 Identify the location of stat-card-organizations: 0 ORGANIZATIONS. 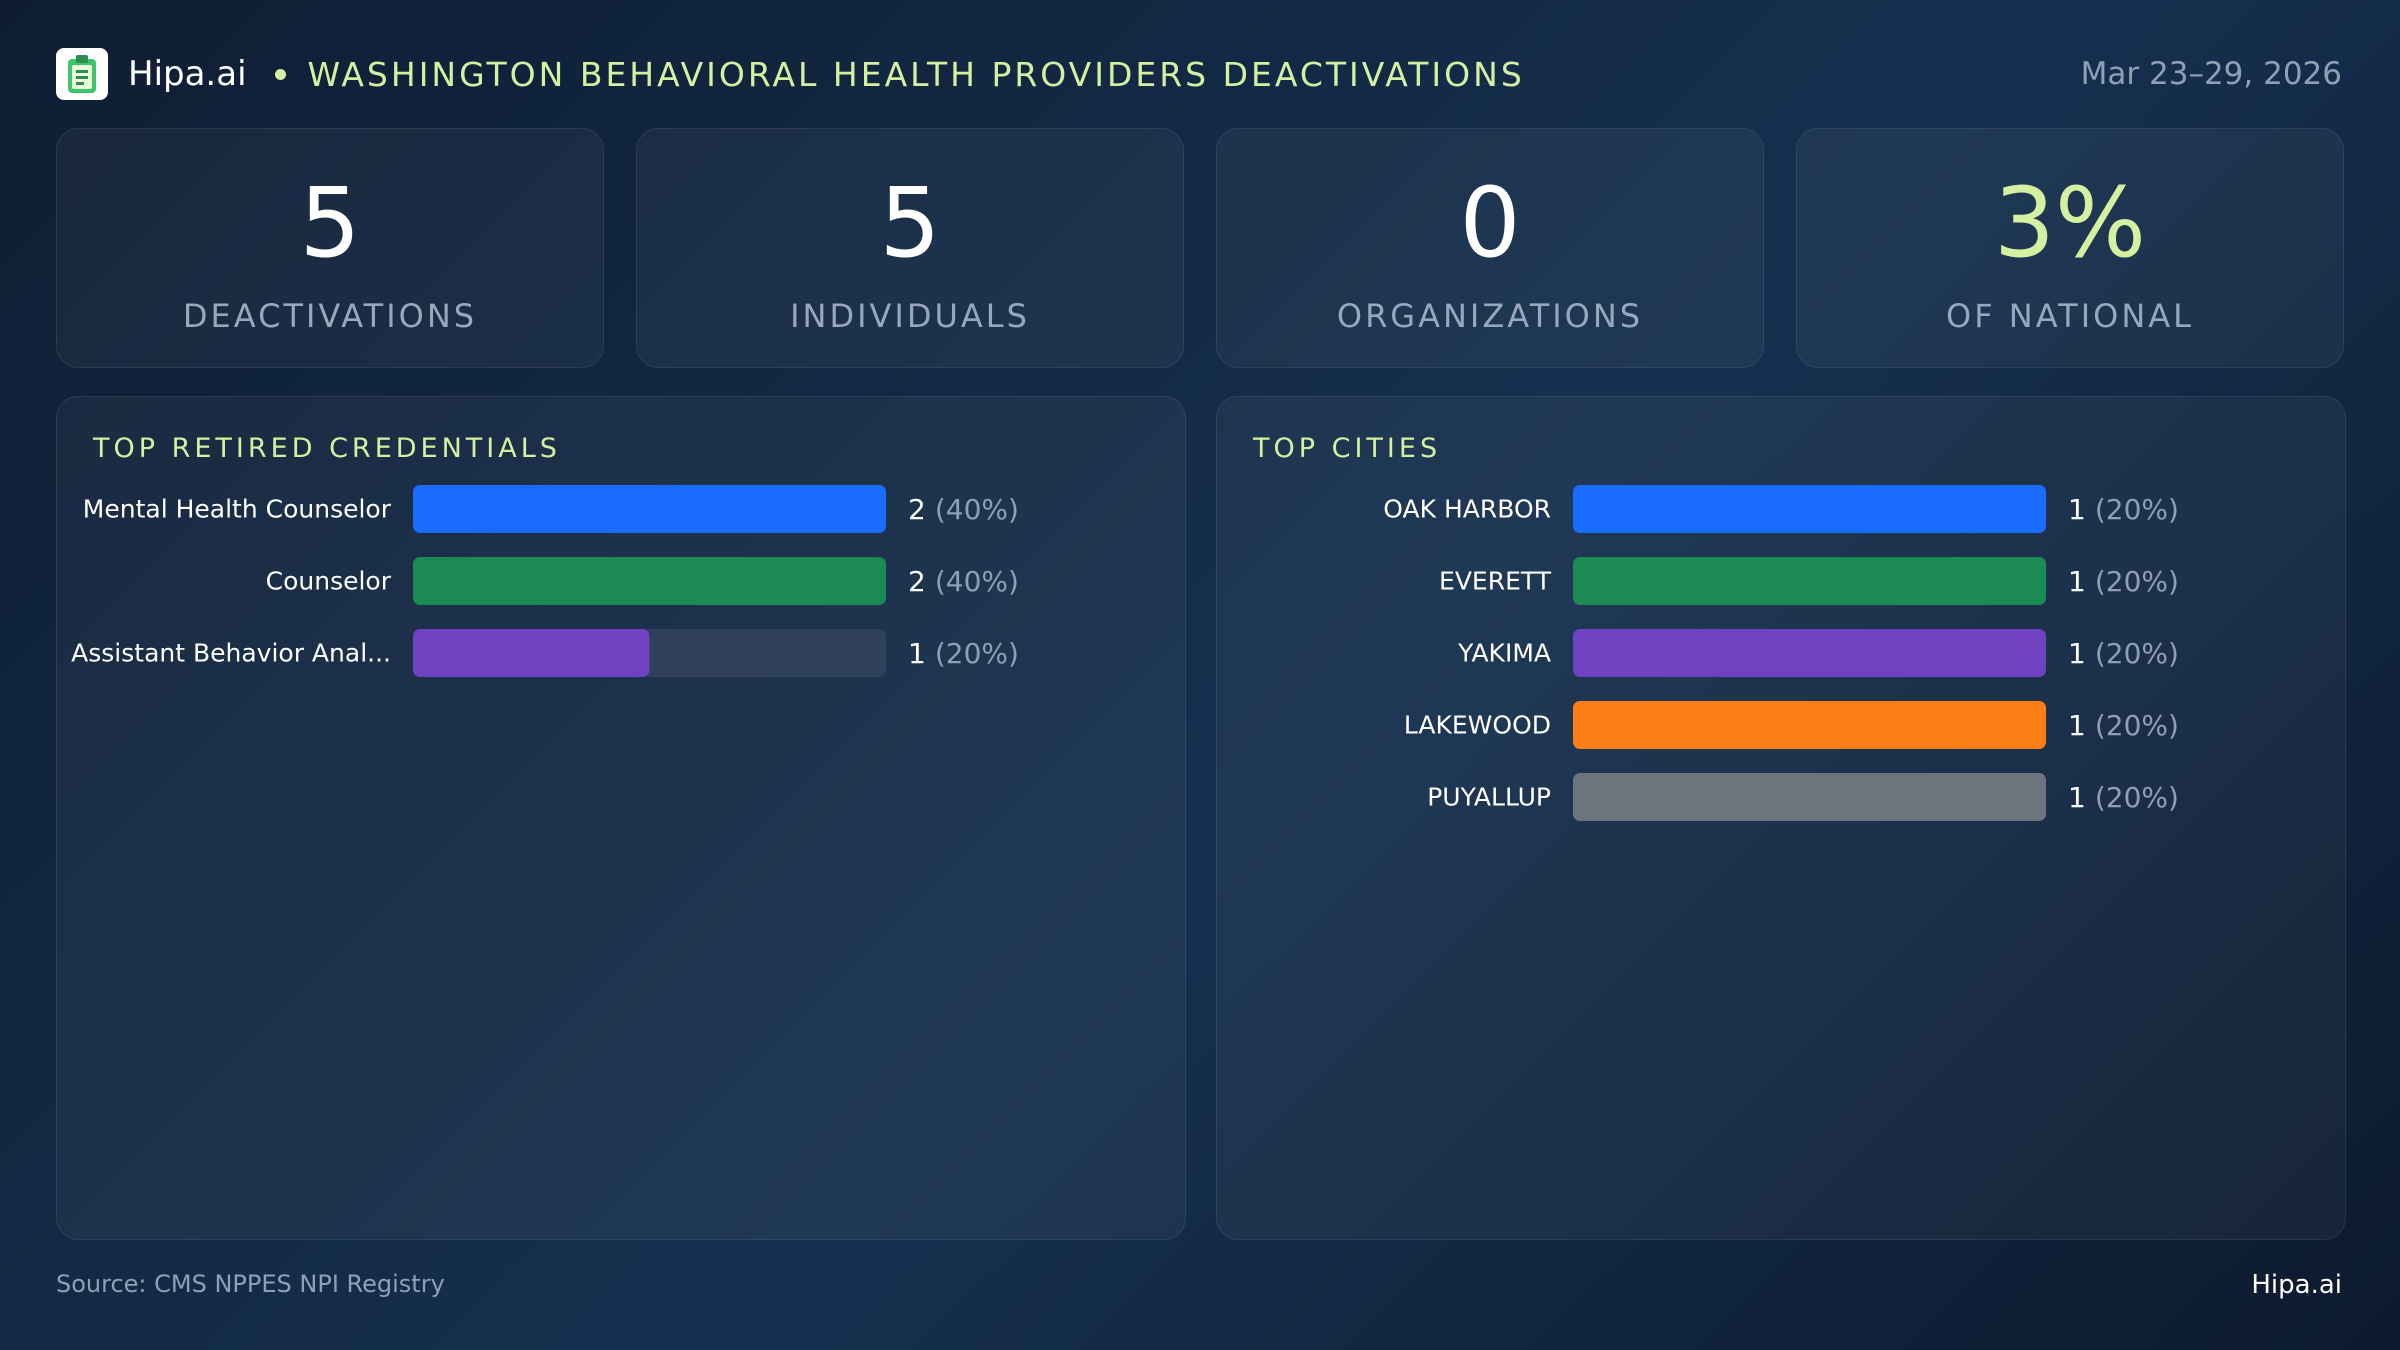
(1490, 248).